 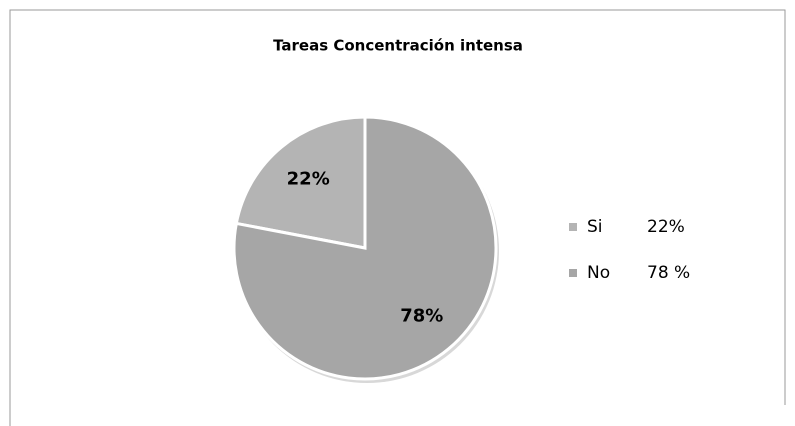 I want to click on pie-slice, so click(x=300, y=182).